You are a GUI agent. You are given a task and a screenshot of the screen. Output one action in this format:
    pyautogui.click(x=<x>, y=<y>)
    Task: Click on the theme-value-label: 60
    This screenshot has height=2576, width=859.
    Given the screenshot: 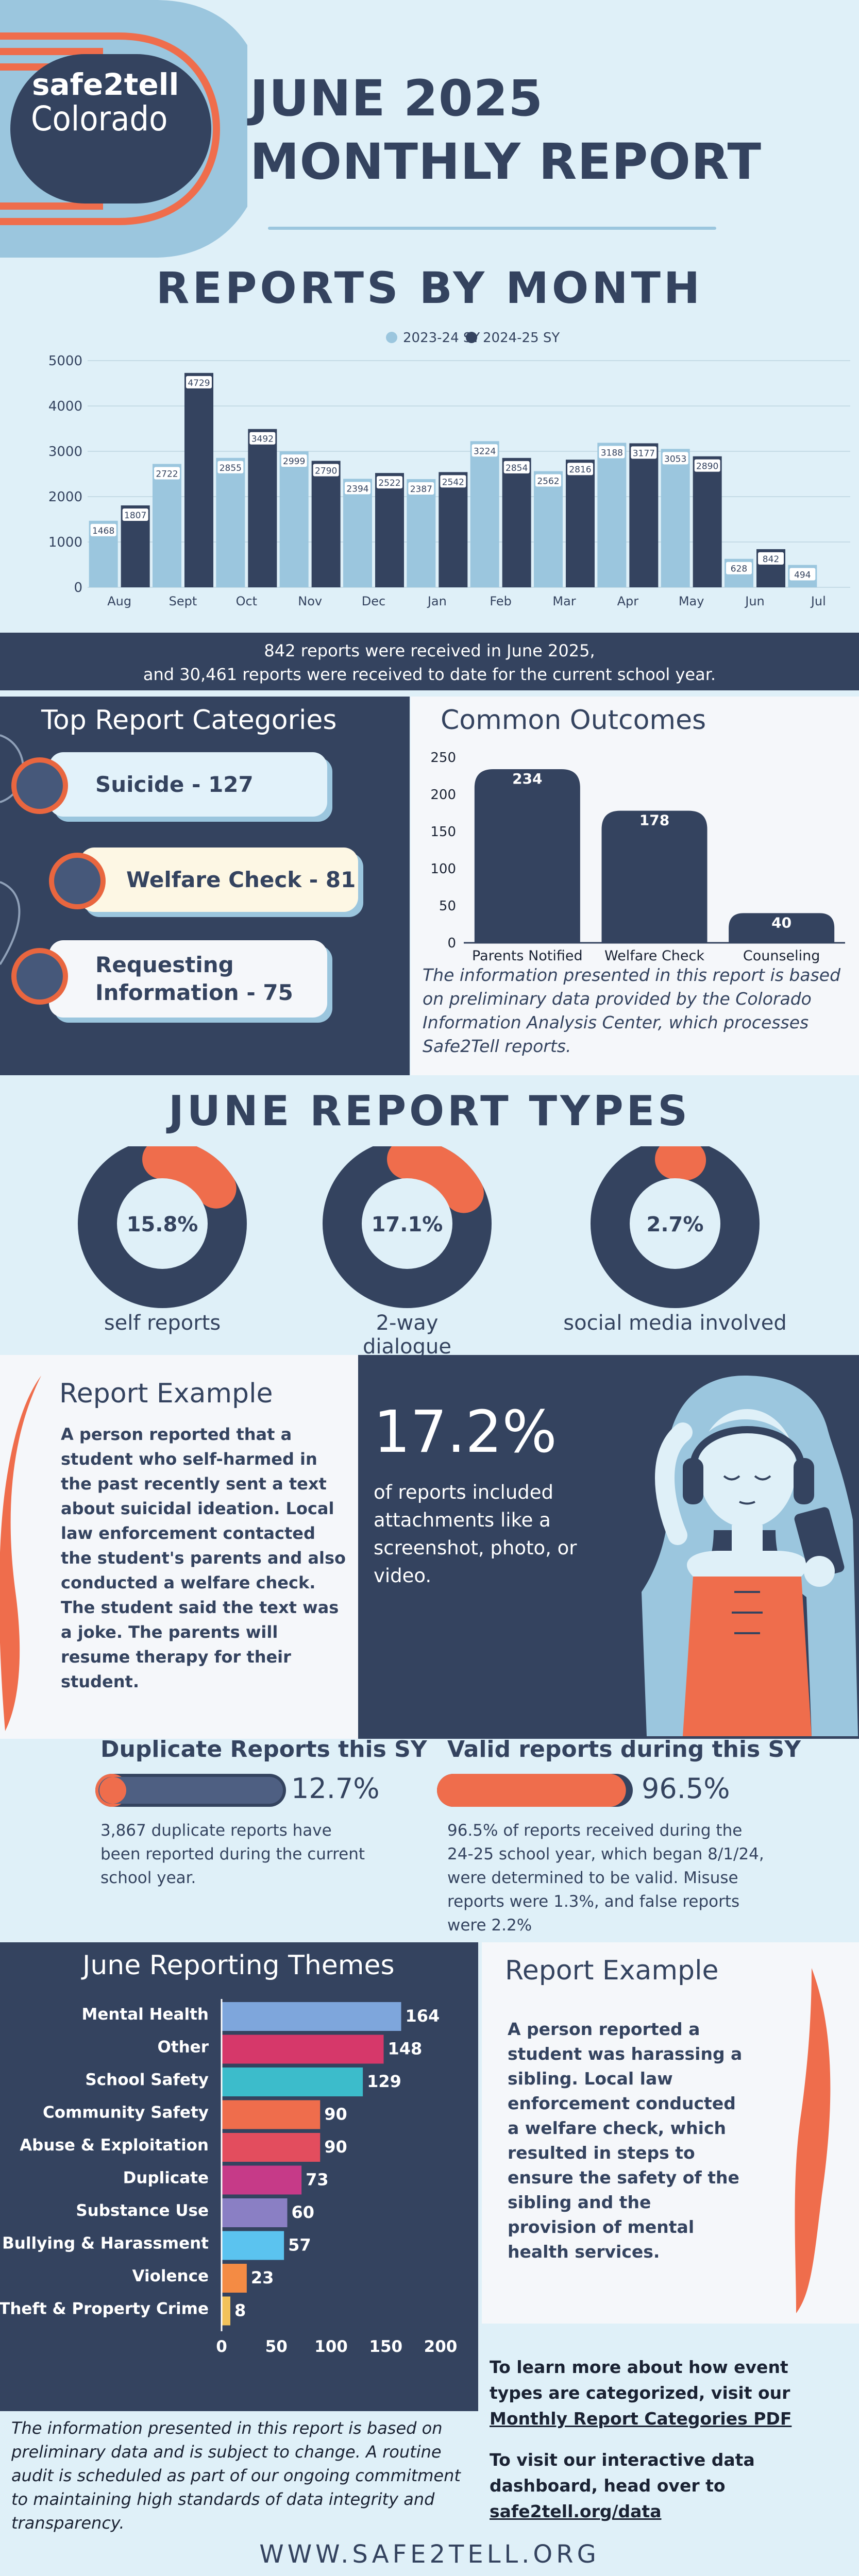 What is the action you would take?
    pyautogui.click(x=303, y=2212)
    